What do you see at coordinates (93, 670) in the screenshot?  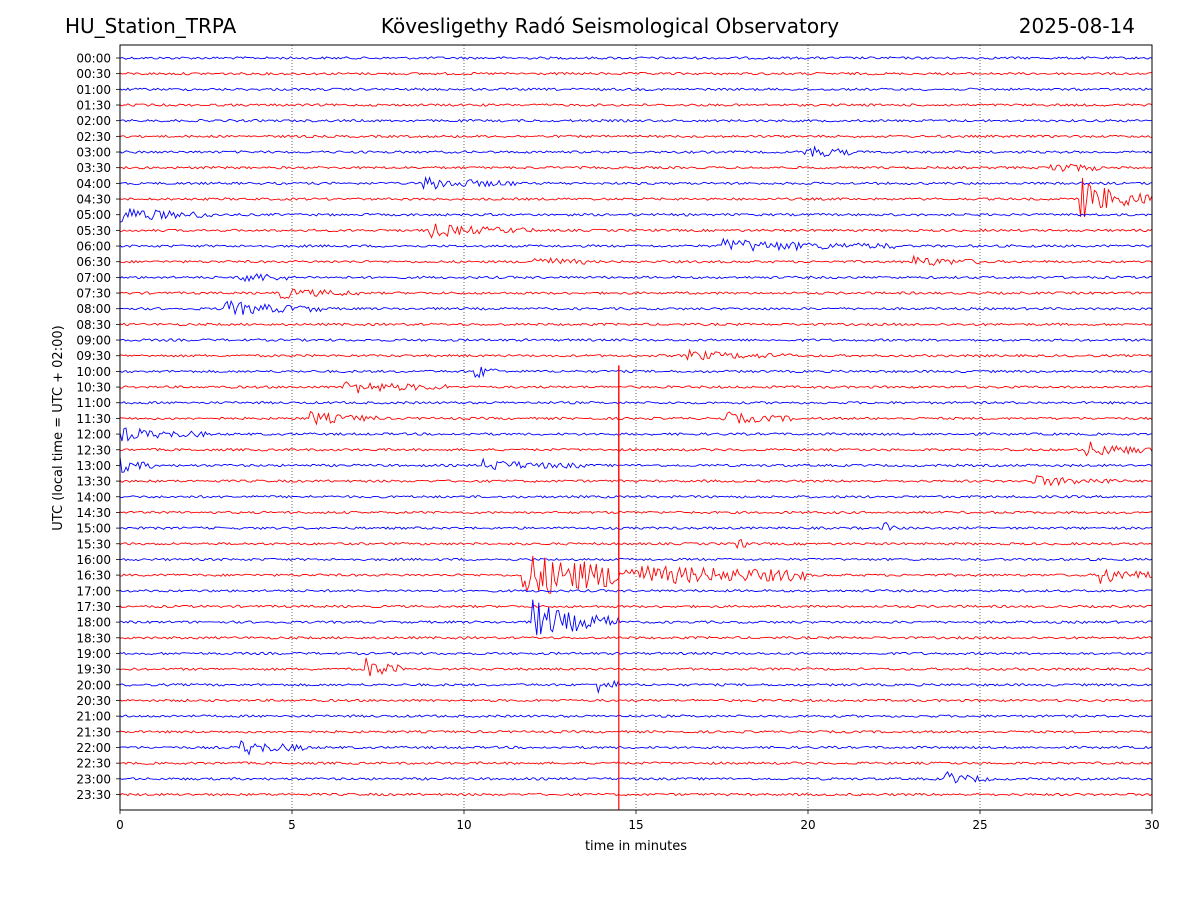 I see `row-label-1930: 19:30` at bounding box center [93, 670].